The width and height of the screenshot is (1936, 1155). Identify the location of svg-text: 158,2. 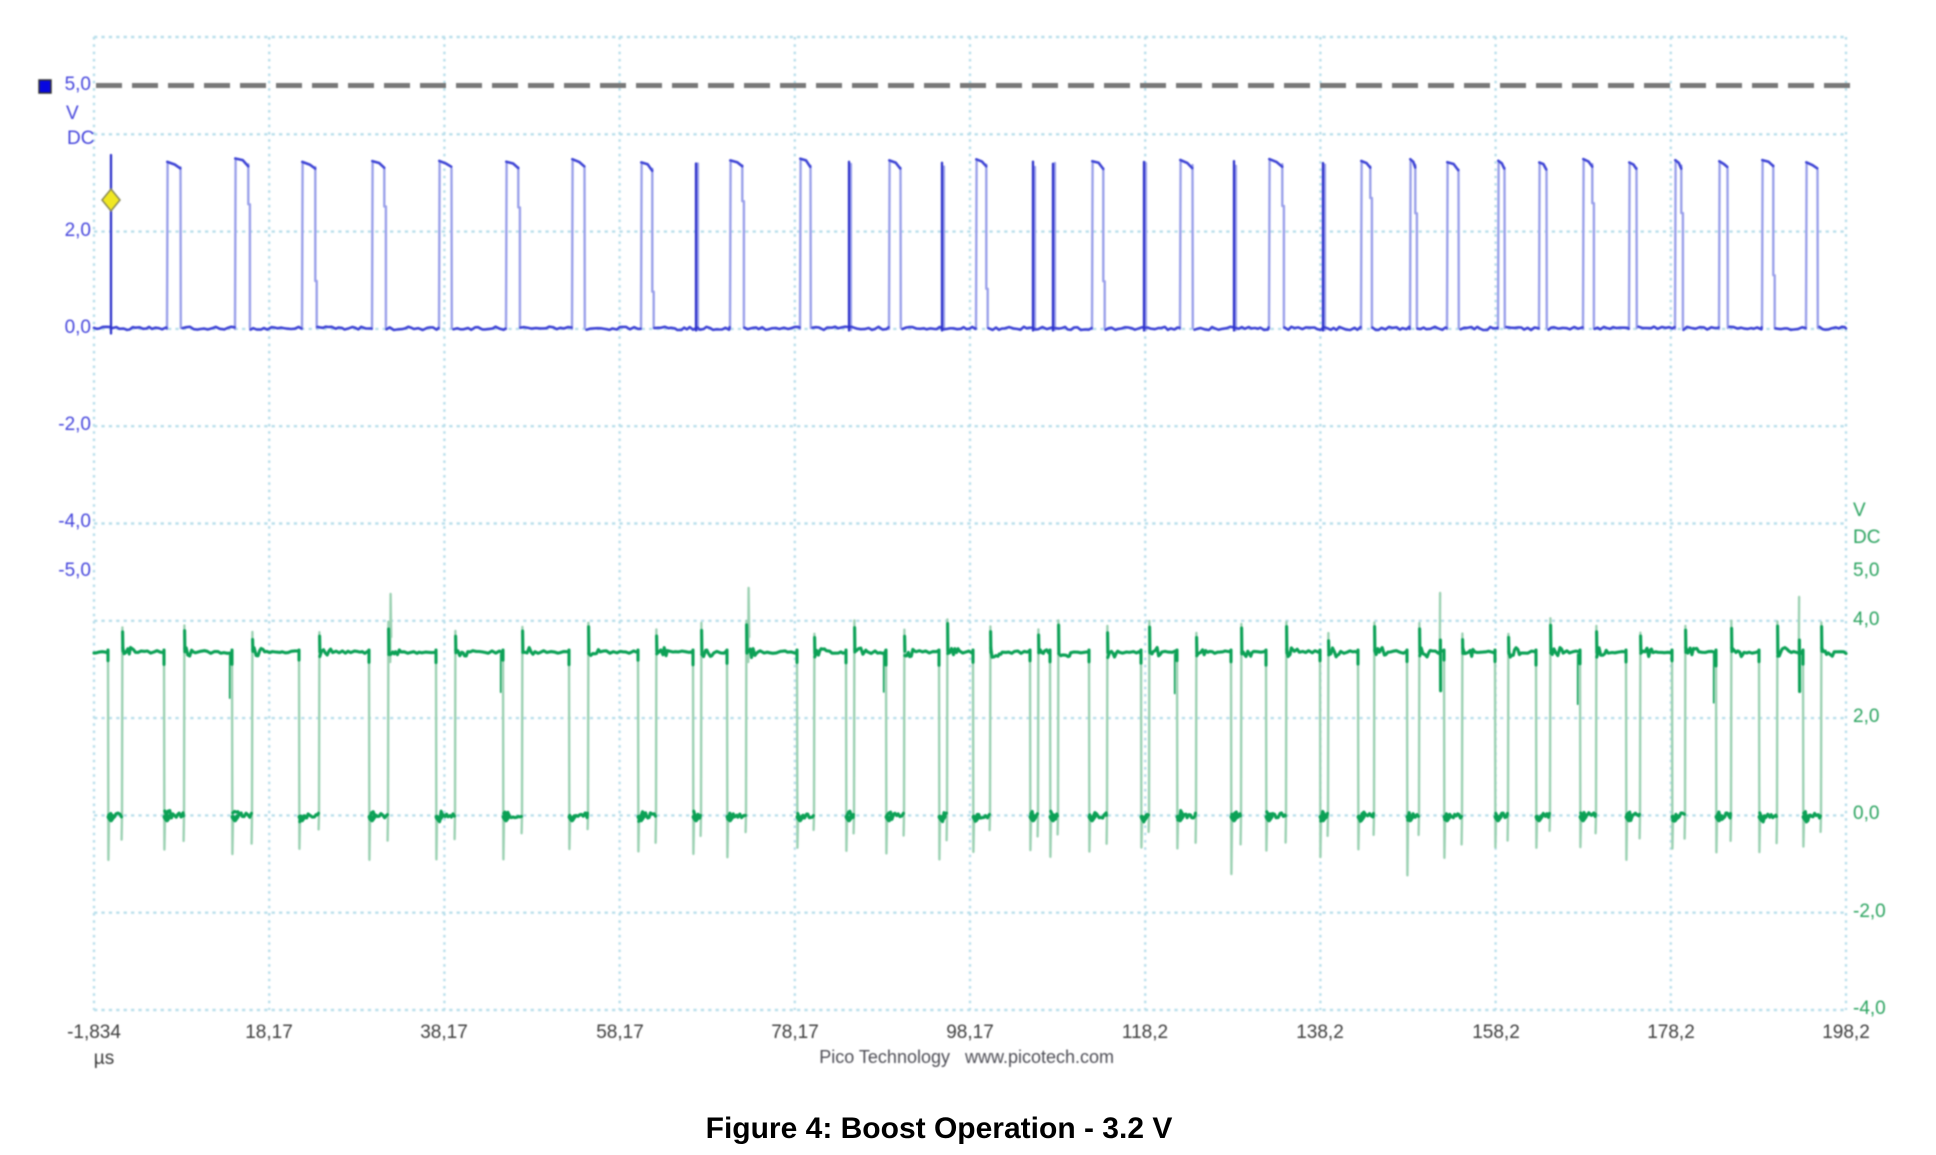
(1496, 1032).